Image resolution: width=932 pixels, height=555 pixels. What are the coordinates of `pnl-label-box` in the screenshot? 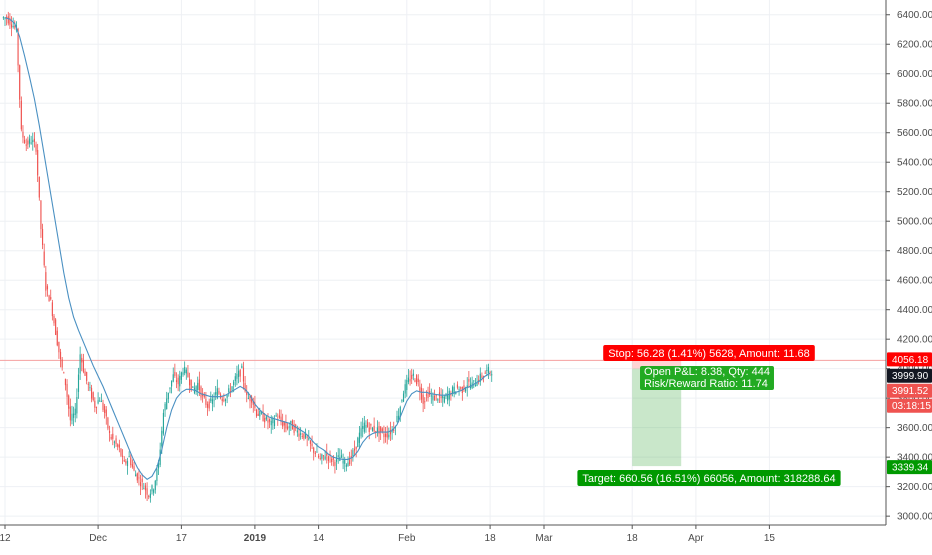 It's located at (707, 378).